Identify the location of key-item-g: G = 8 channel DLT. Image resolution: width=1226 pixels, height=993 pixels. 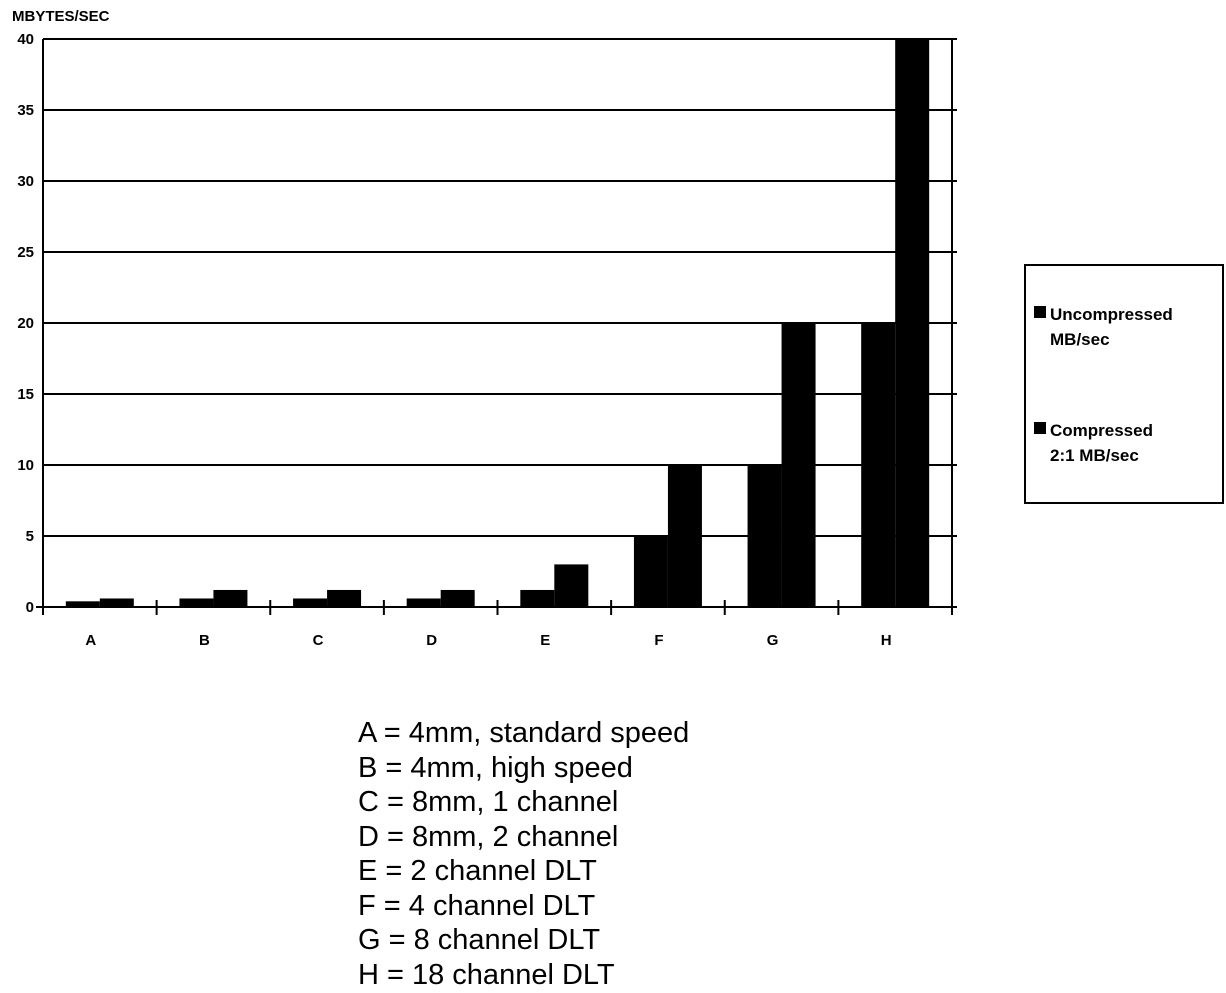
(479, 940).